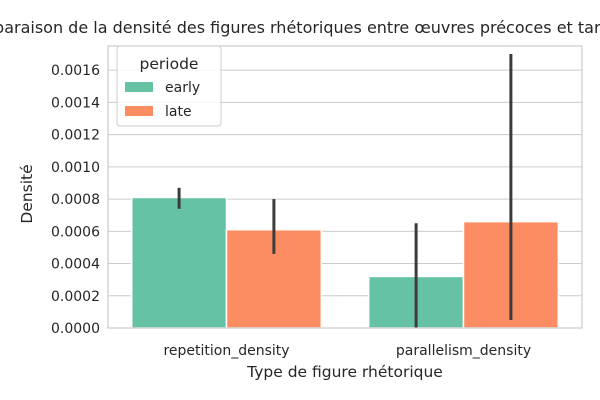 Image resolution: width=600 pixels, height=400 pixels. Describe the element at coordinates (344, 372) in the screenshot. I see `x-axis-label: Type de figure rhétorique` at that location.